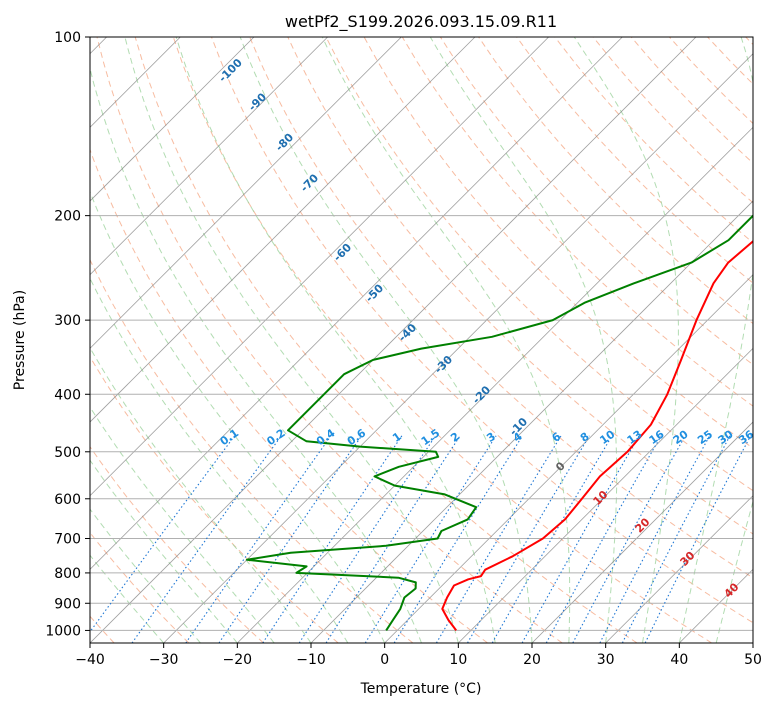 The width and height of the screenshot is (775, 708). Describe the element at coordinates (229, 437) in the screenshot. I see `mixing-ratio-label: 0.1` at that location.